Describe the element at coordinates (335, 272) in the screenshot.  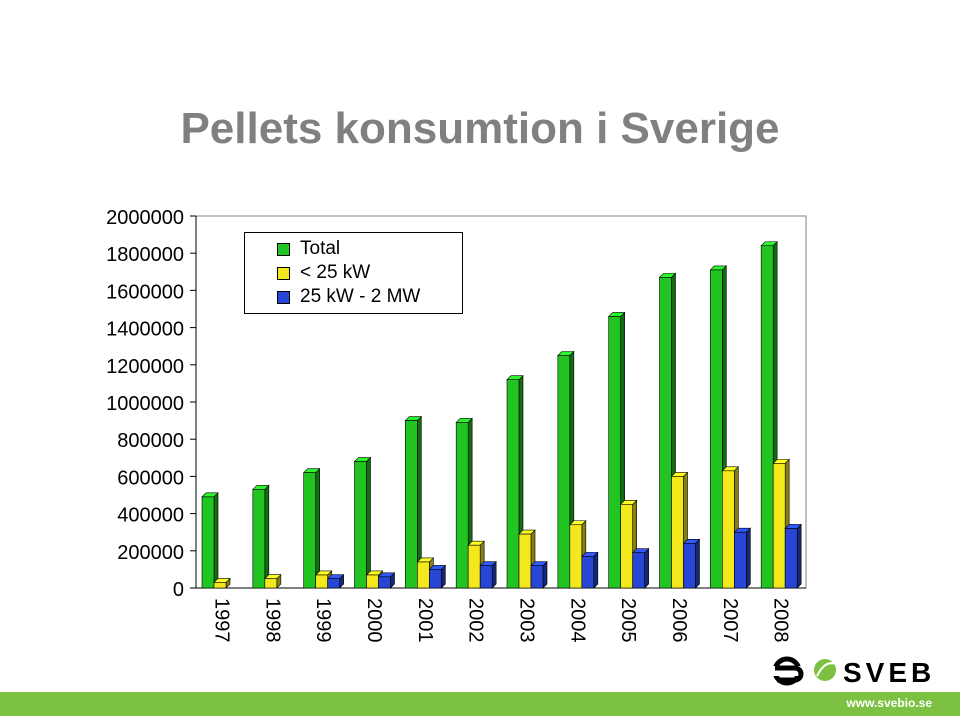
I see `legend-label-small: < 25 kW` at that location.